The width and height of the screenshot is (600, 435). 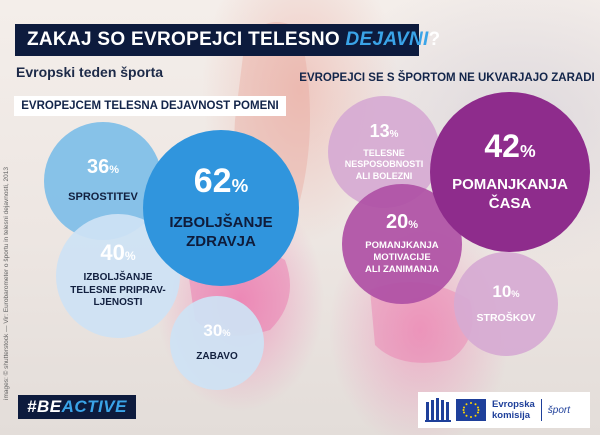 What do you see at coordinates (510, 146) in the screenshot?
I see `bubble-percentage: 42%` at bounding box center [510, 146].